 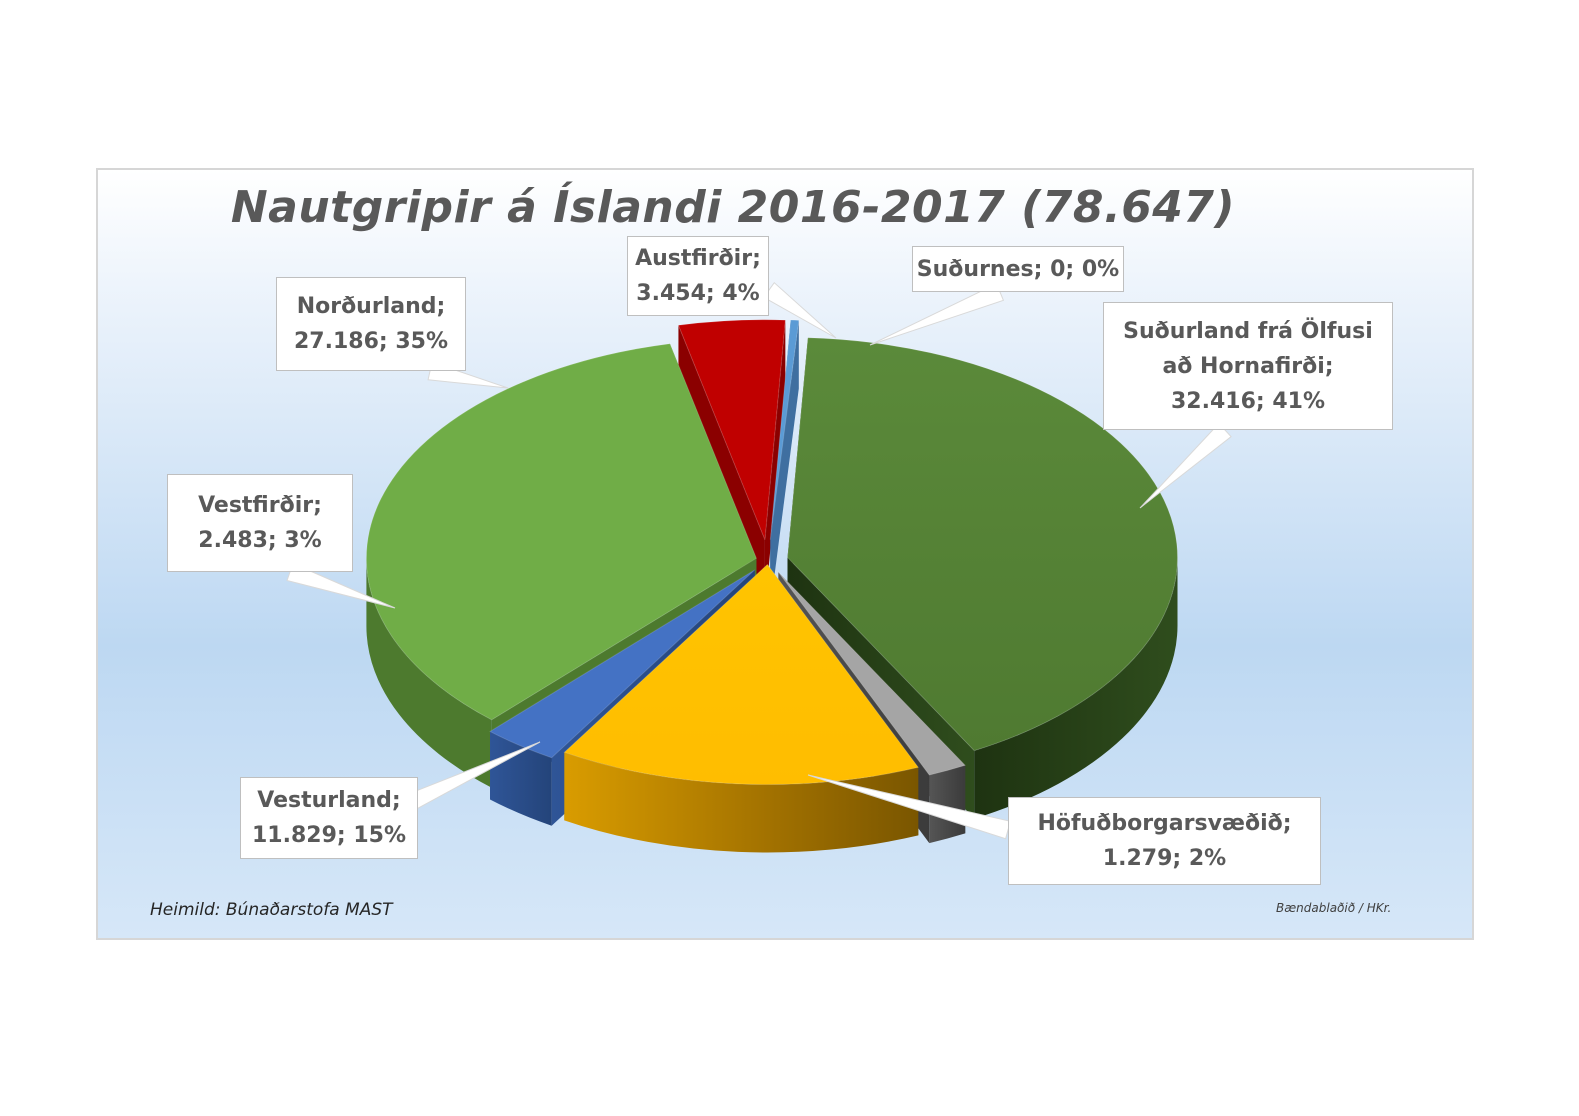 What do you see at coordinates (1185, 465) in the screenshot?
I see `slice-sudurland-leader-line` at bounding box center [1185, 465].